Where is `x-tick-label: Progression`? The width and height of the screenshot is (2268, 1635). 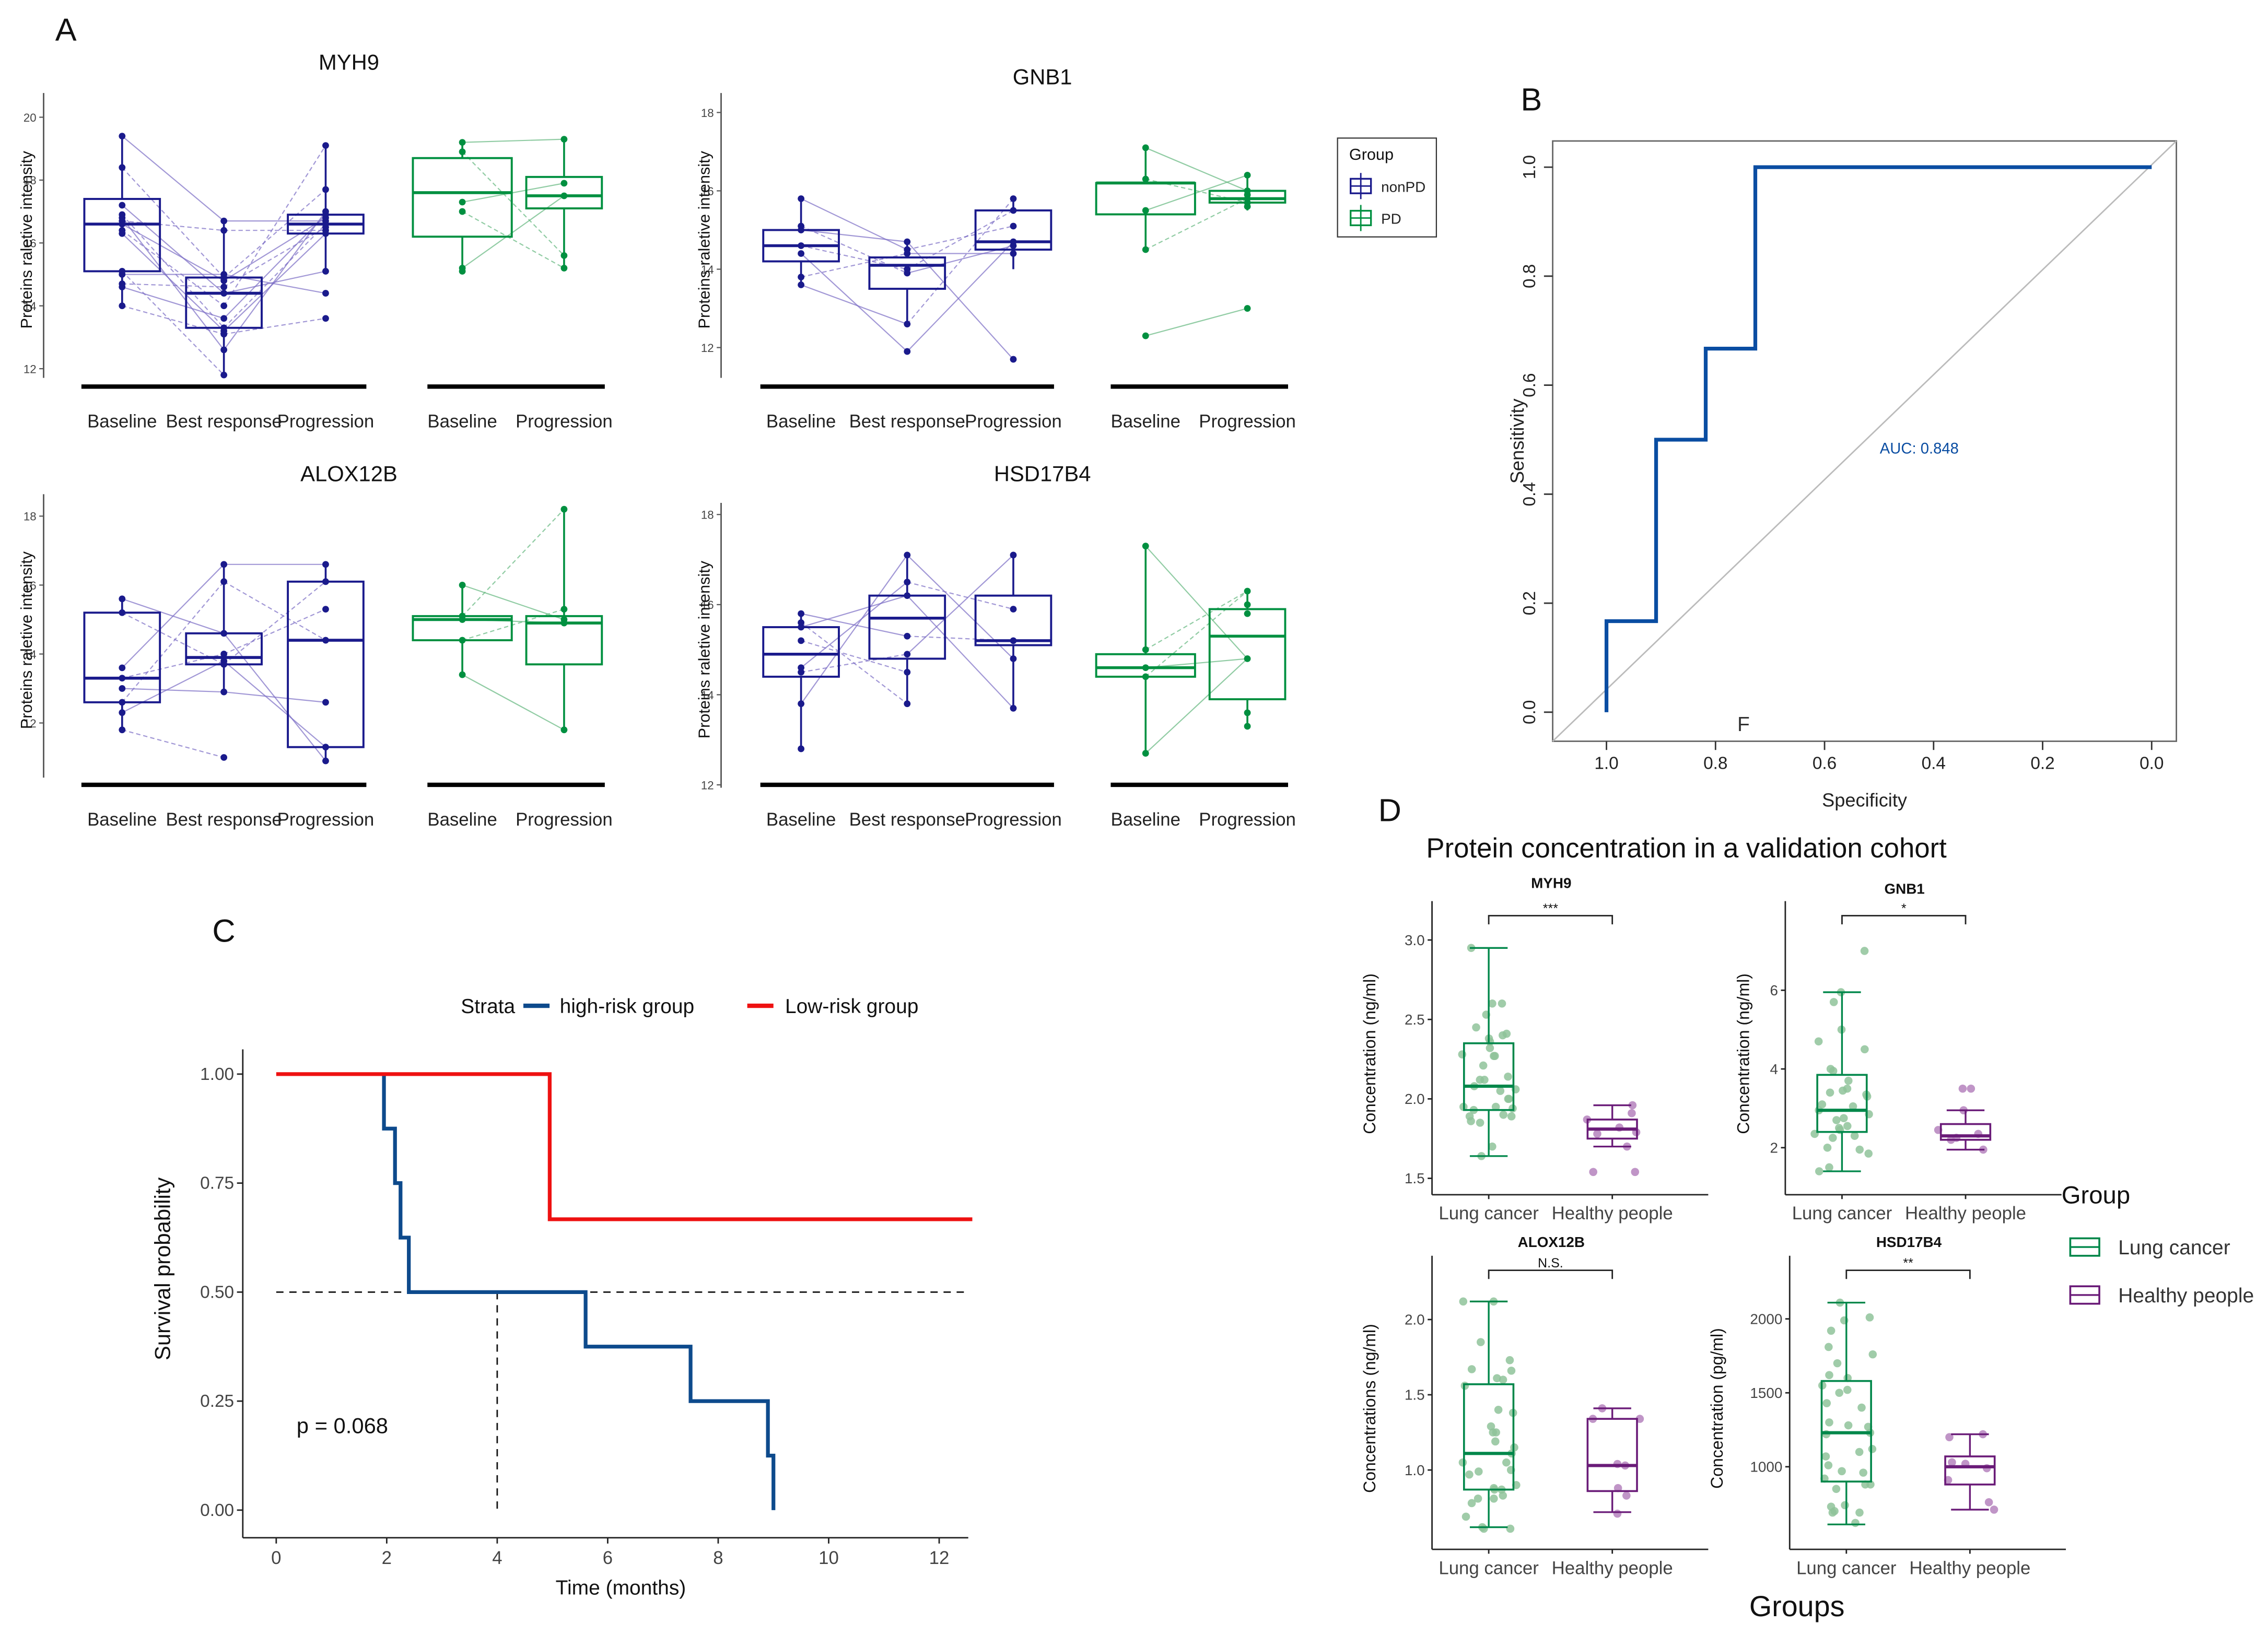 x-tick-label: Progression is located at coordinates (1248, 820).